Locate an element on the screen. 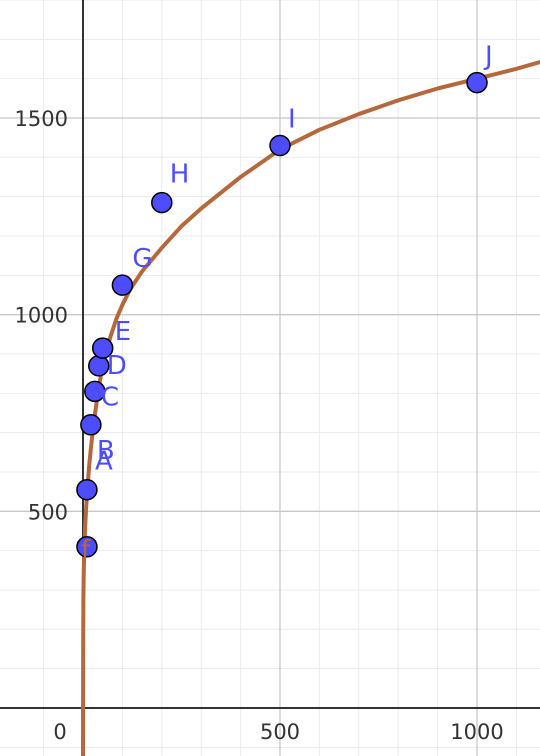  point-c is located at coordinates (95, 391).